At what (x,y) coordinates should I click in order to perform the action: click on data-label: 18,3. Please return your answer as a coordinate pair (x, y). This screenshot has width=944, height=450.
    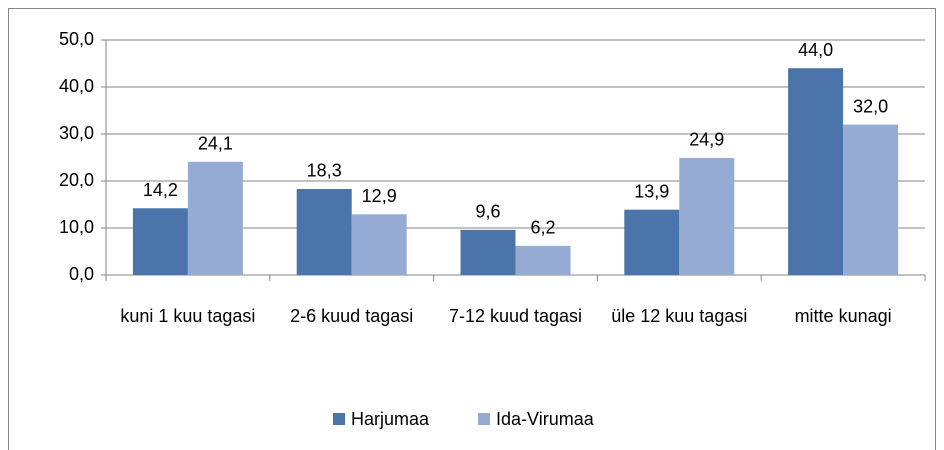
    Looking at the image, I should click on (324, 171).